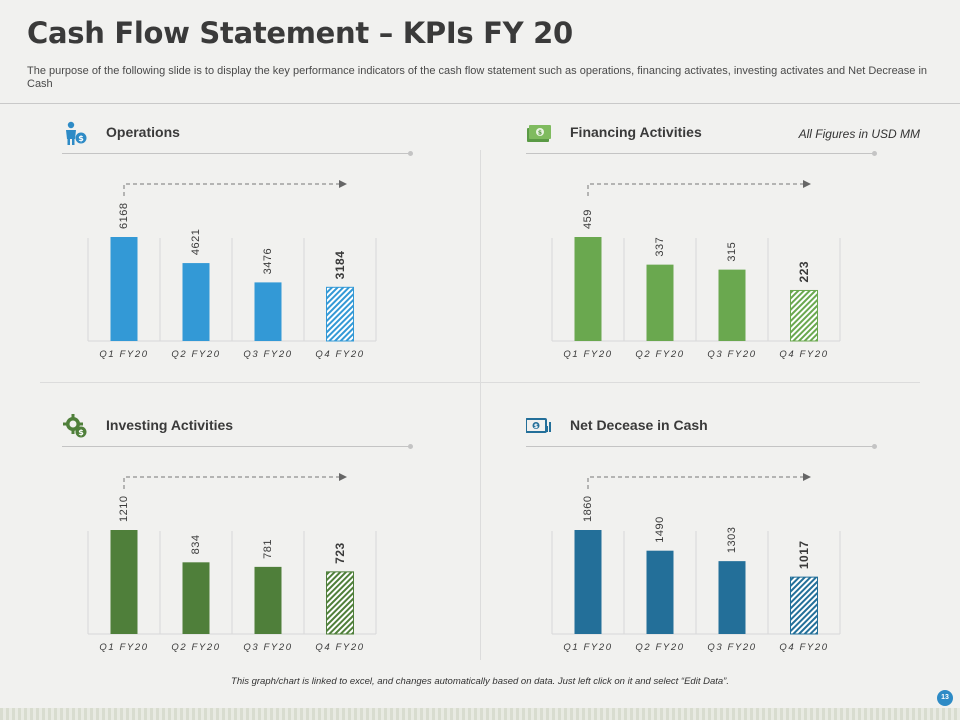 This screenshot has width=960, height=720. I want to click on data-label-2: 1490, so click(660, 529).